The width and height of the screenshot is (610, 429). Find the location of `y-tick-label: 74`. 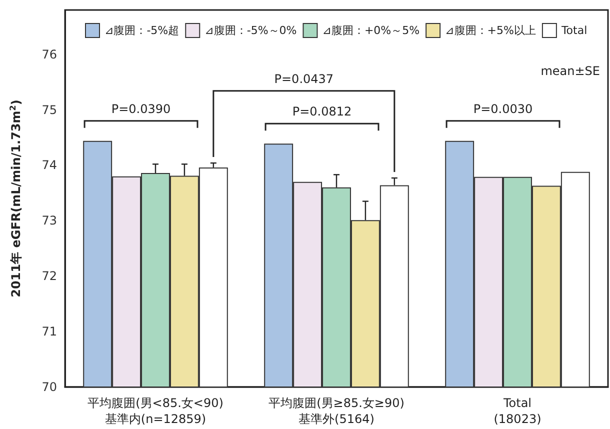

y-tick-label: 74 is located at coordinates (49, 165).